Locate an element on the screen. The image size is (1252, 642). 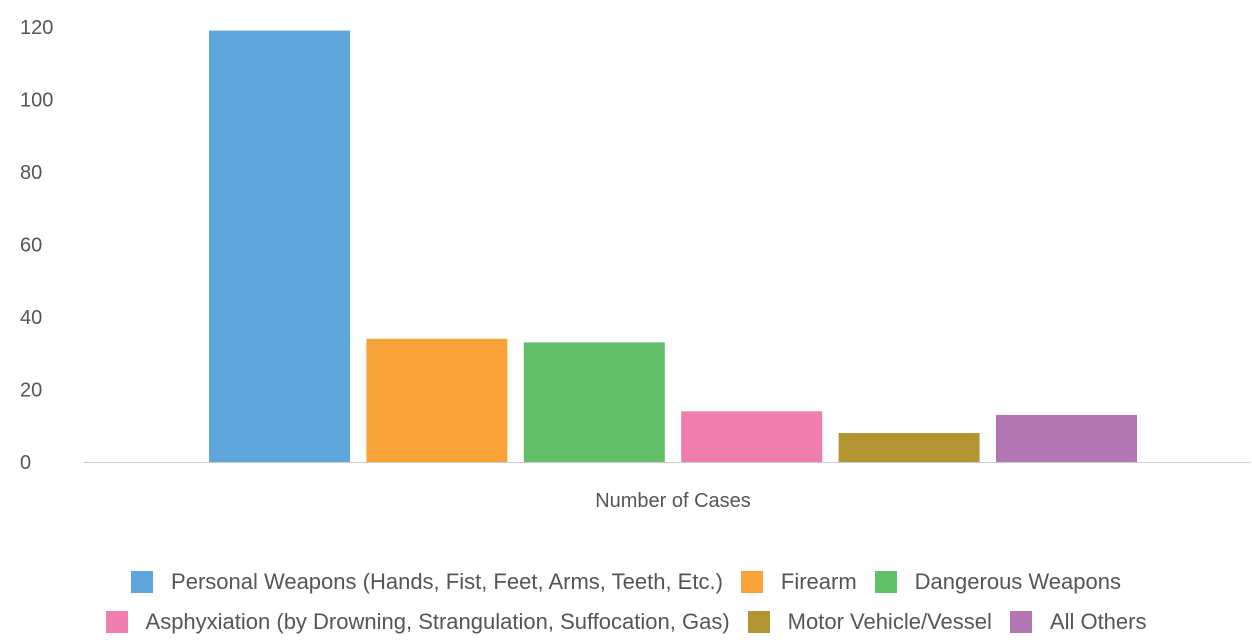
legend-label: All Others is located at coordinates (1098, 621).